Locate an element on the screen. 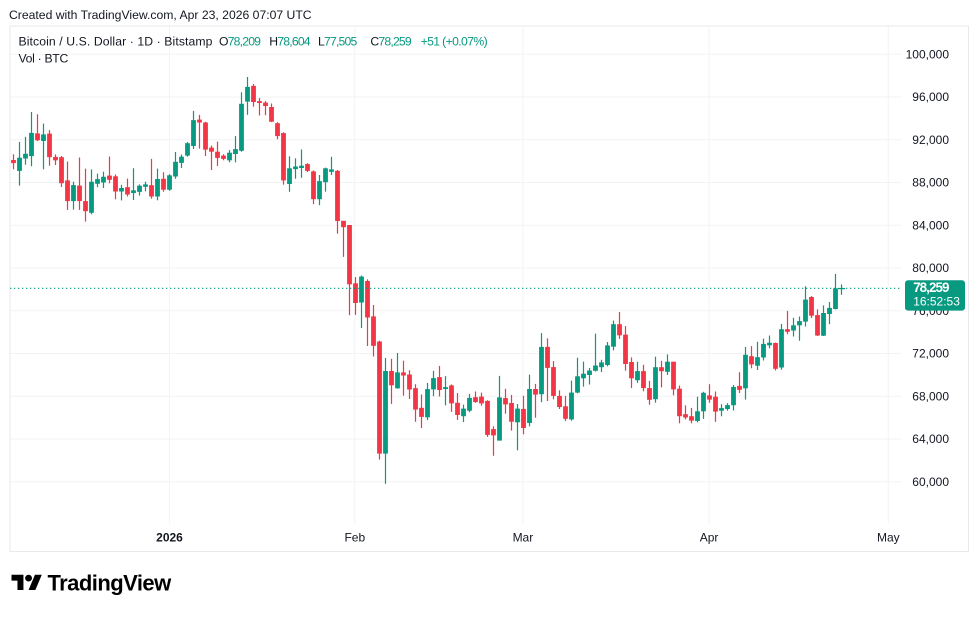 The image size is (980, 618). svg-text: 92,000 is located at coordinates (930, 140).